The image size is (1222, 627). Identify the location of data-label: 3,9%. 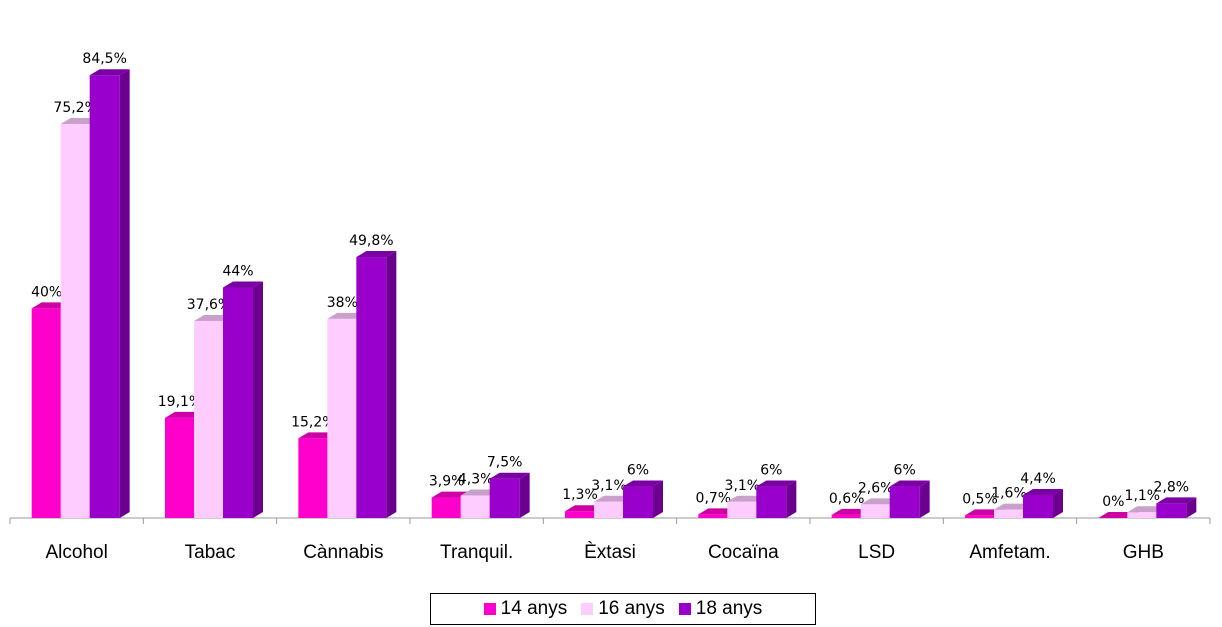
(447, 482).